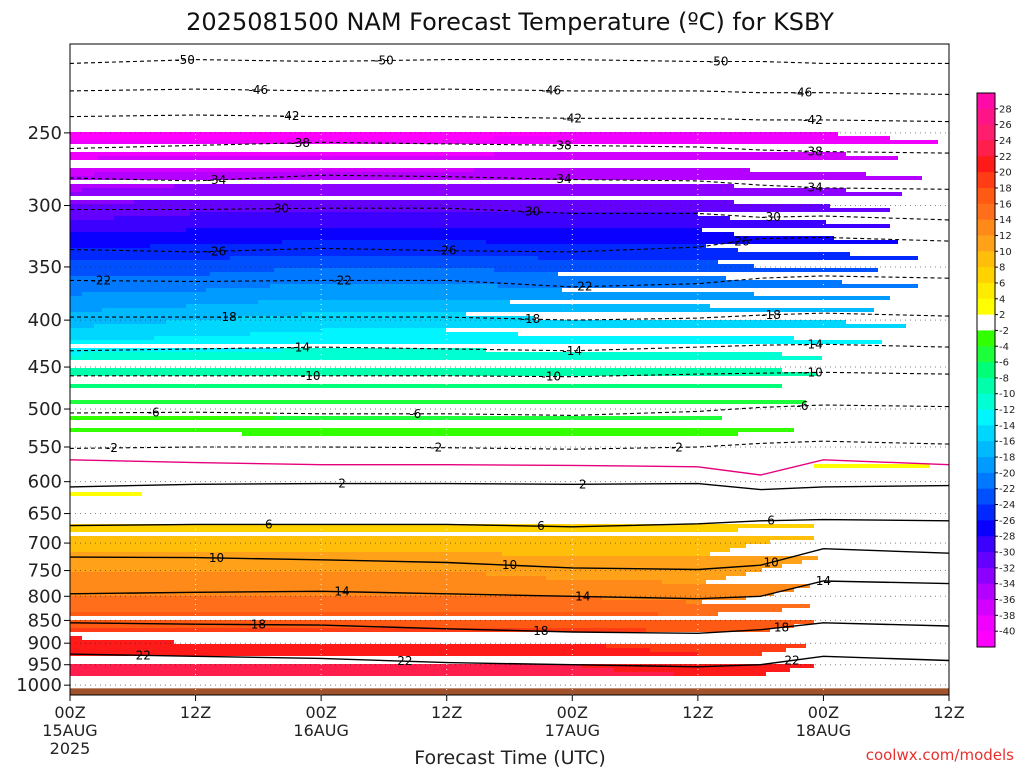  Describe the element at coordinates (1005, 157) in the screenshot. I see `colorbar-label: 22` at that location.